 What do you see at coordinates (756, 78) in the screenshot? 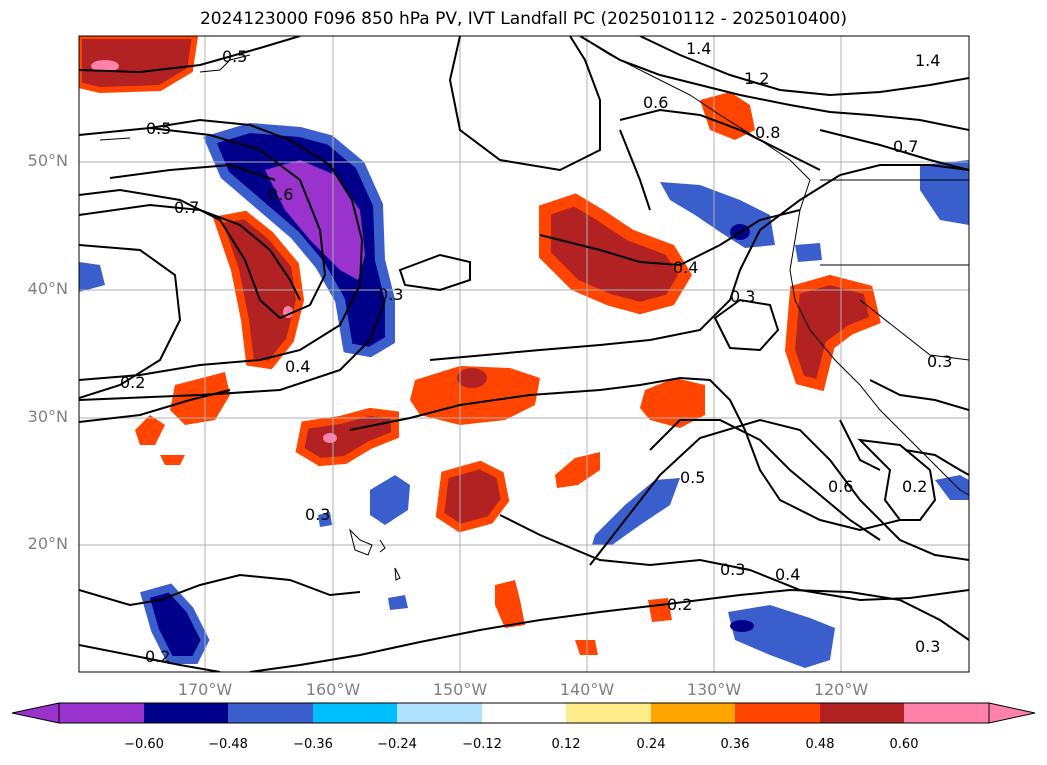
I see `contour-label: 1.2` at bounding box center [756, 78].